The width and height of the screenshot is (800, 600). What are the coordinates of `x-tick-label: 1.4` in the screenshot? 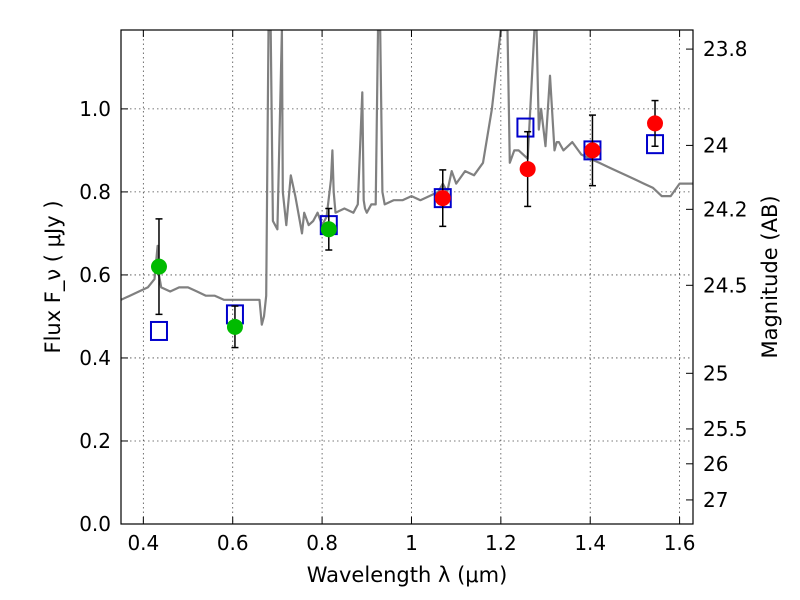 It's located at (590, 543).